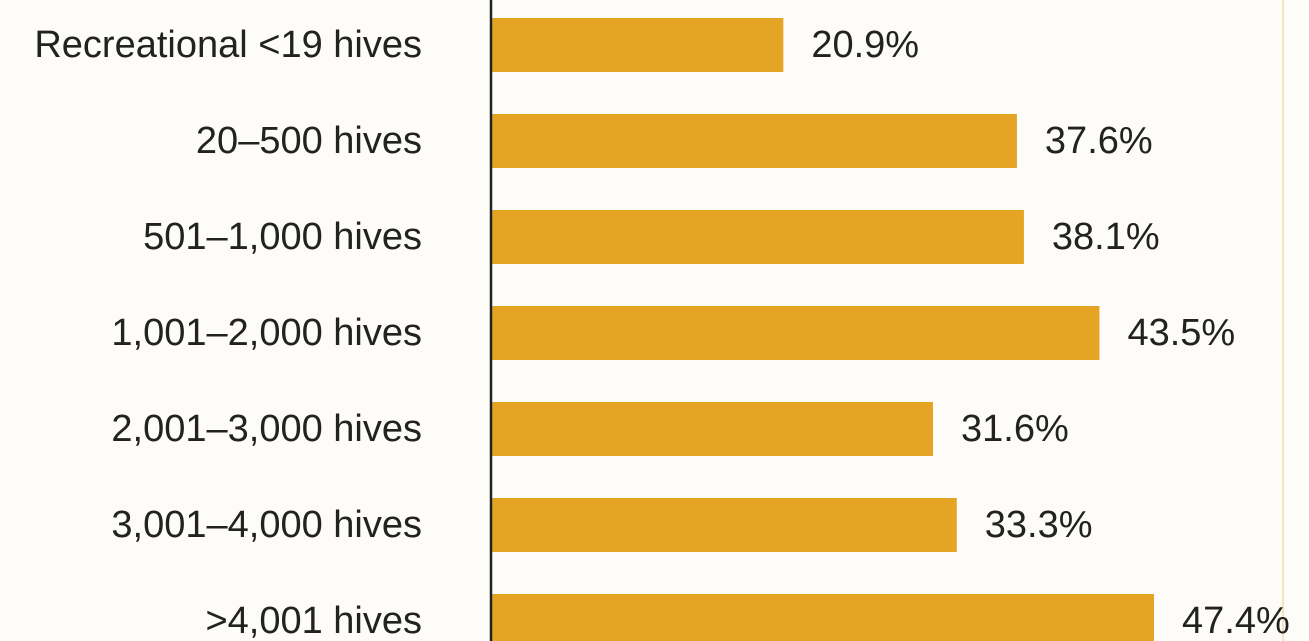 The width and height of the screenshot is (1309, 641). I want to click on value-label-0: 20.9%, so click(865, 45).